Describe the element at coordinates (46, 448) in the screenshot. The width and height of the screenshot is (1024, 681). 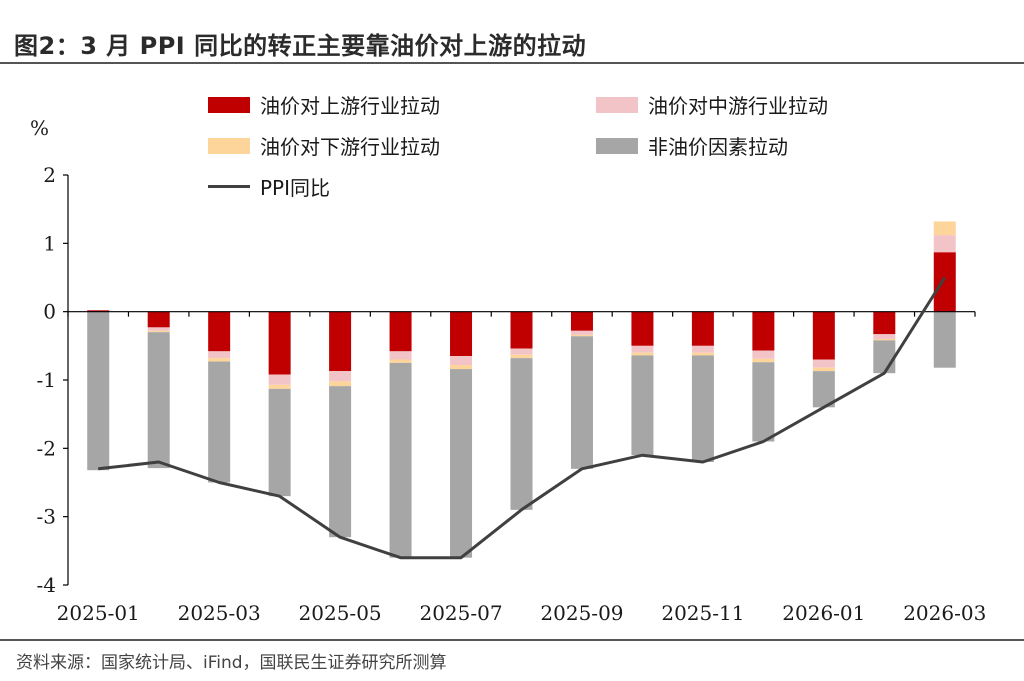
I see `y-tick-label: -2` at that location.